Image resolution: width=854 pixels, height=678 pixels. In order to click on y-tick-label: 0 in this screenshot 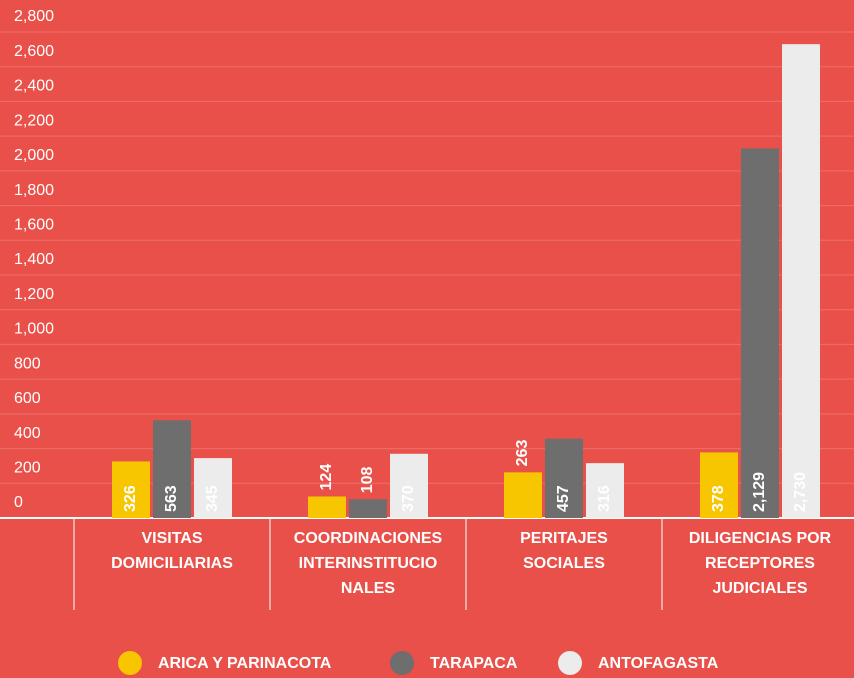, I will do `click(18, 502)`.